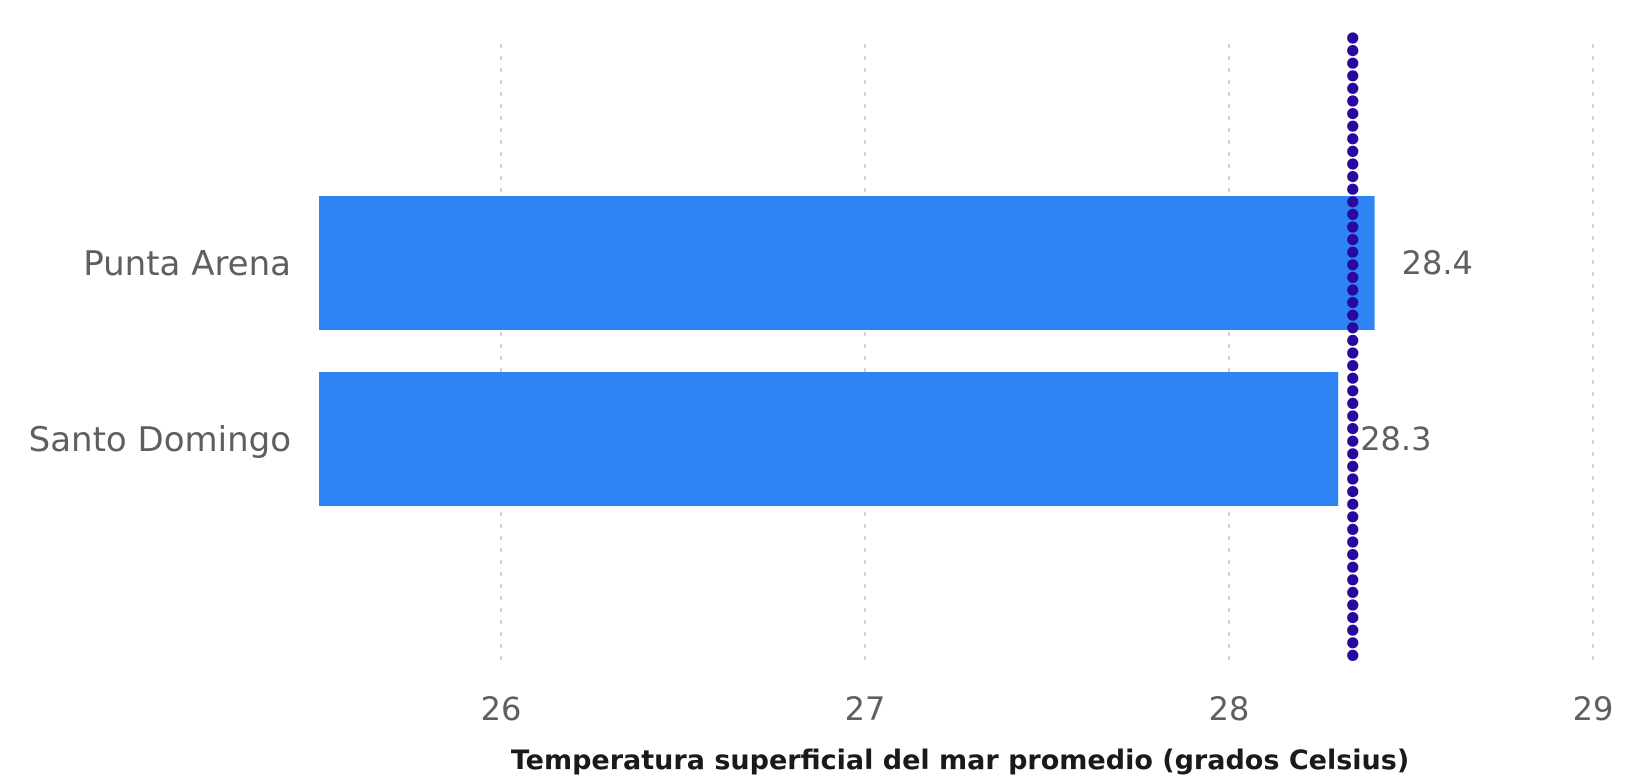  What do you see at coordinates (847, 263) in the screenshot?
I see `bar-punta-arena` at bounding box center [847, 263].